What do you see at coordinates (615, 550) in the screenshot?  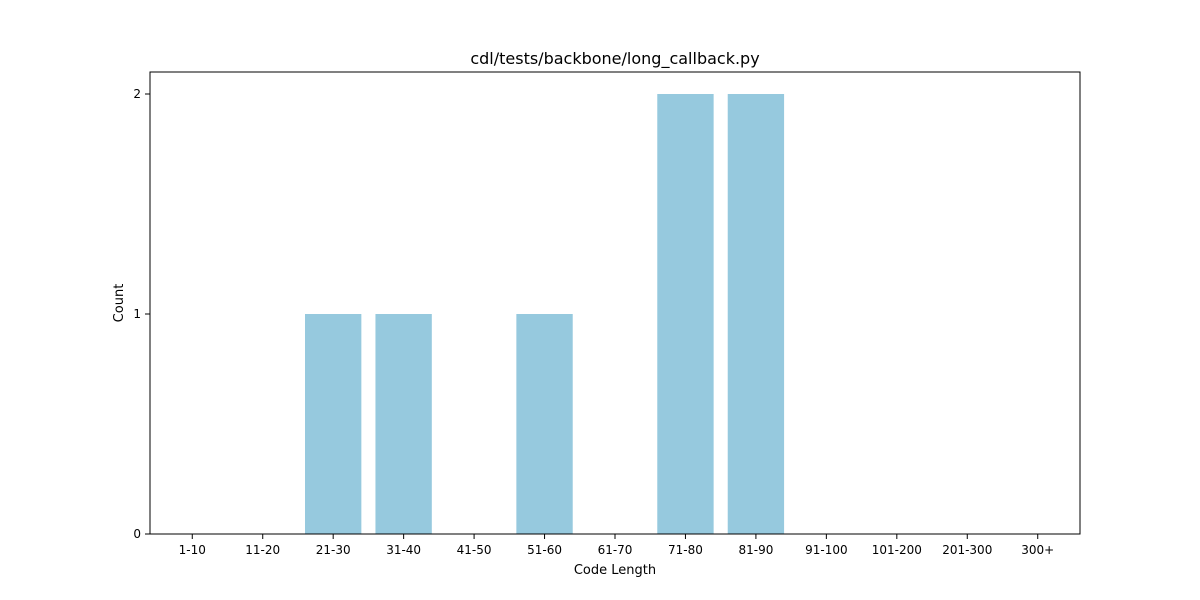 I see `x-tick-label: 61-70` at bounding box center [615, 550].